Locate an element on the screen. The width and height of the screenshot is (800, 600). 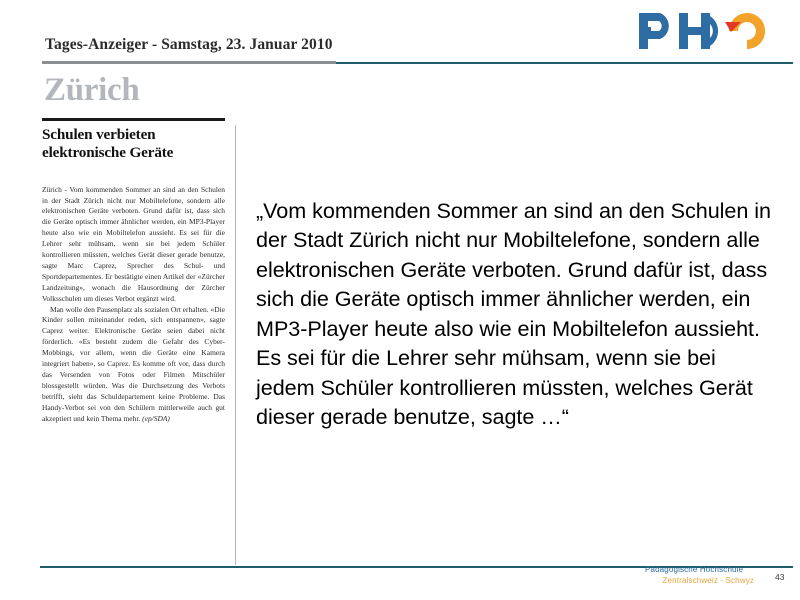
page-number: 43 is located at coordinates (780, 577).